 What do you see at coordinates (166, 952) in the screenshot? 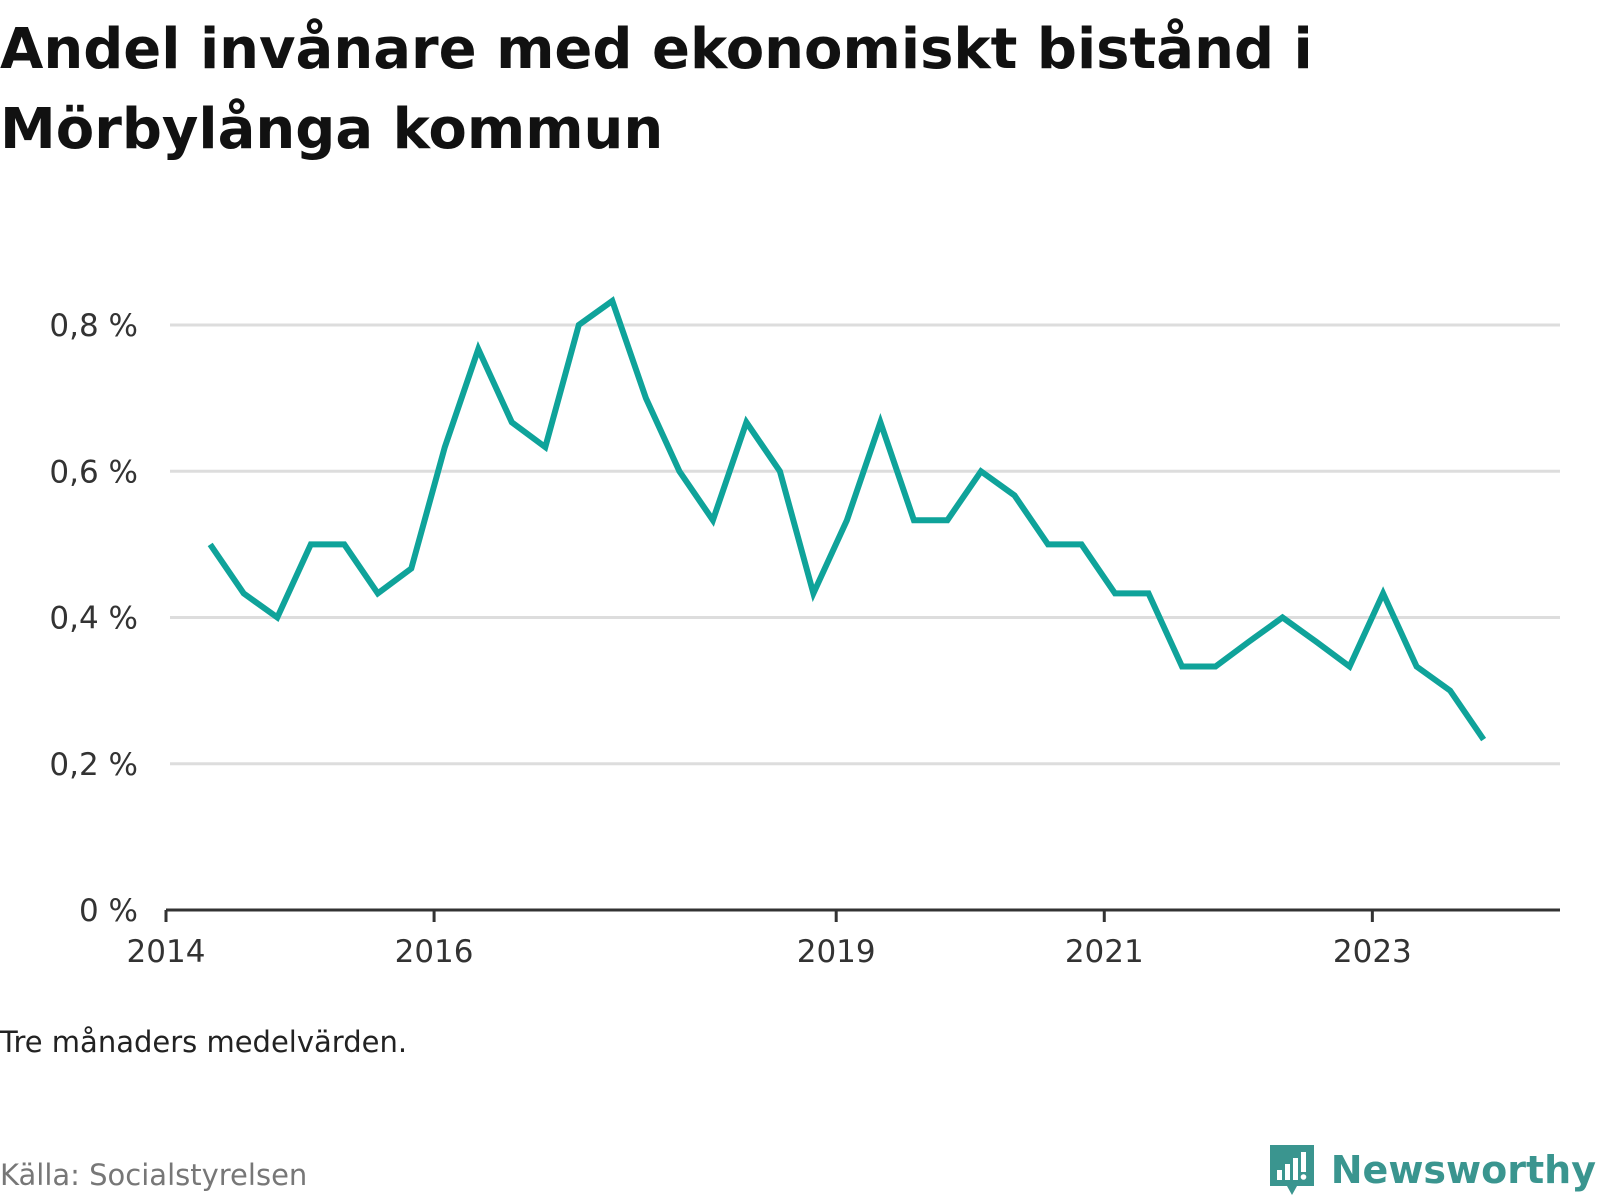
I see `x-tick-label: 2014` at bounding box center [166, 952].